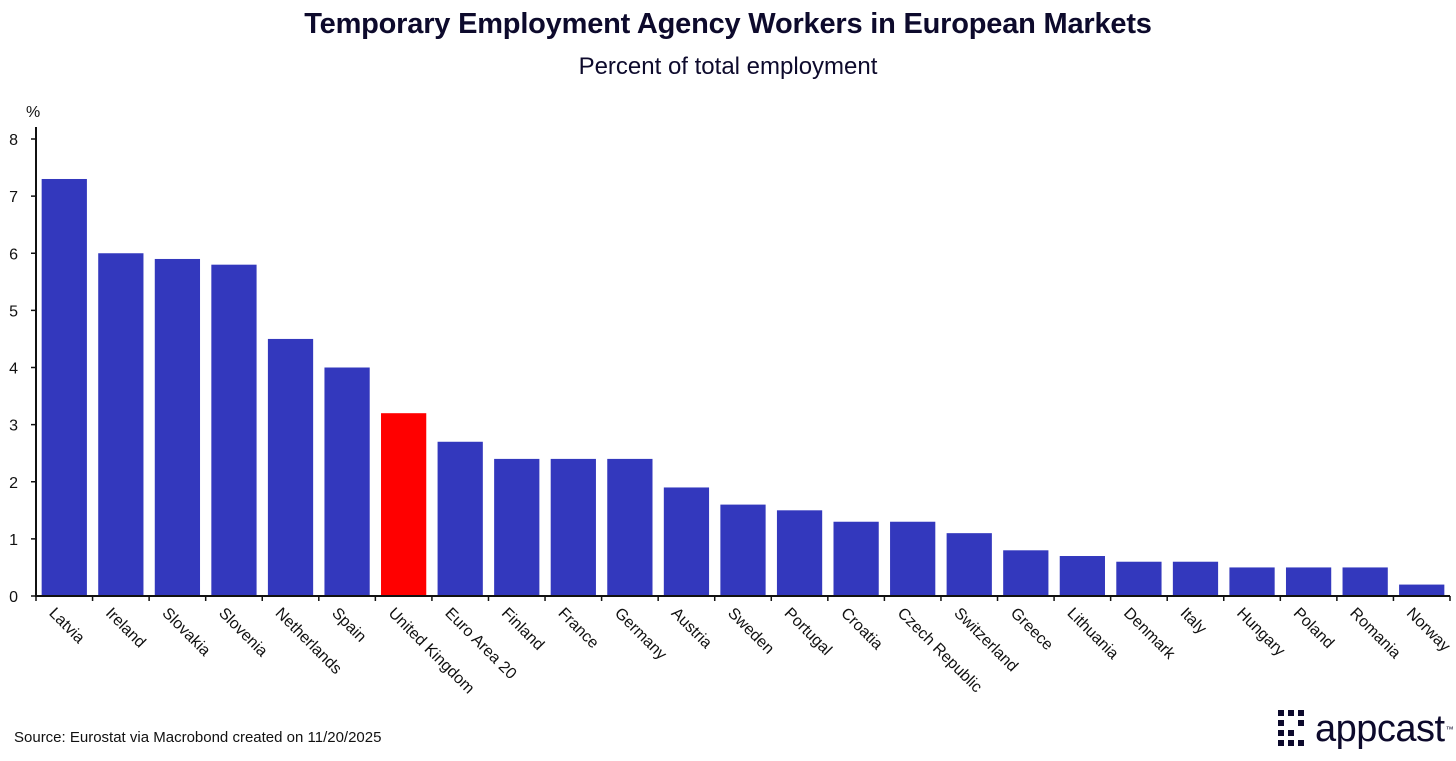 This screenshot has height=761, width=1456. What do you see at coordinates (13, 540) in the screenshot?
I see `y-tick-label: 1` at bounding box center [13, 540].